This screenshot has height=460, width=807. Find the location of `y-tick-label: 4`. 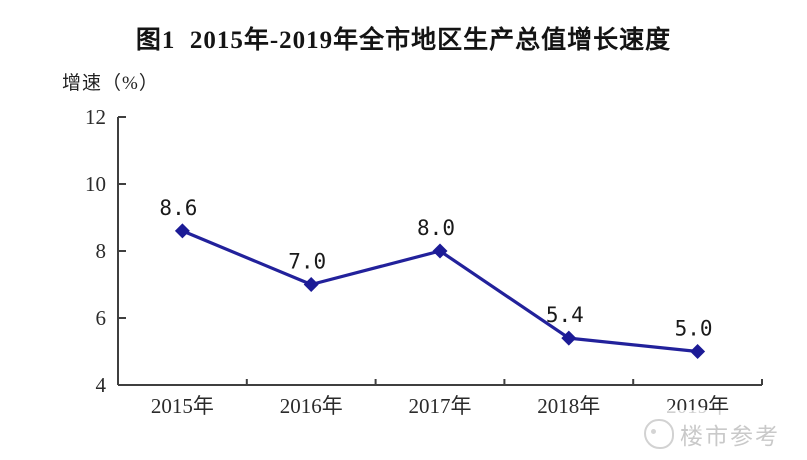

y-tick-label: 4 is located at coordinates (101, 385).